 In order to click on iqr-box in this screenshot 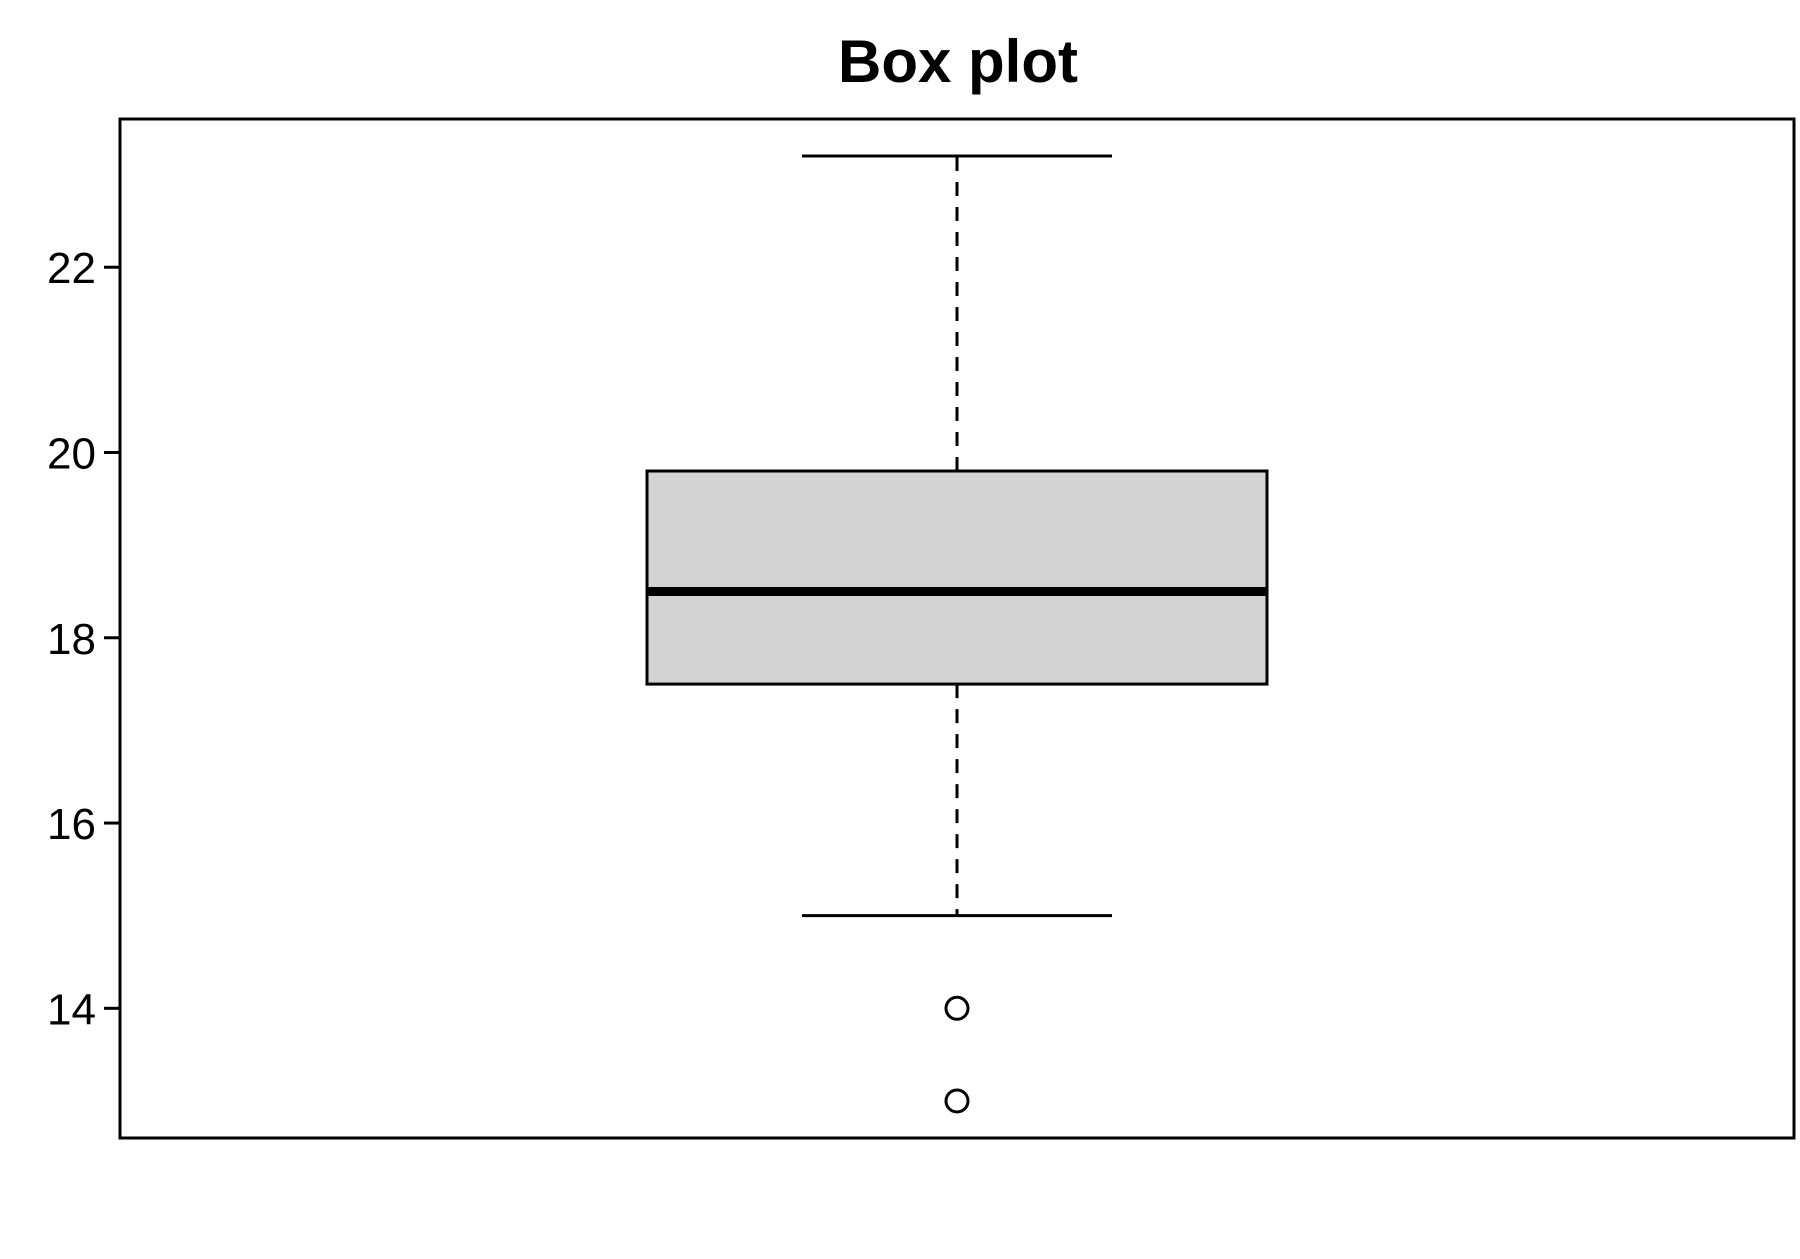, I will do `click(957, 577)`.